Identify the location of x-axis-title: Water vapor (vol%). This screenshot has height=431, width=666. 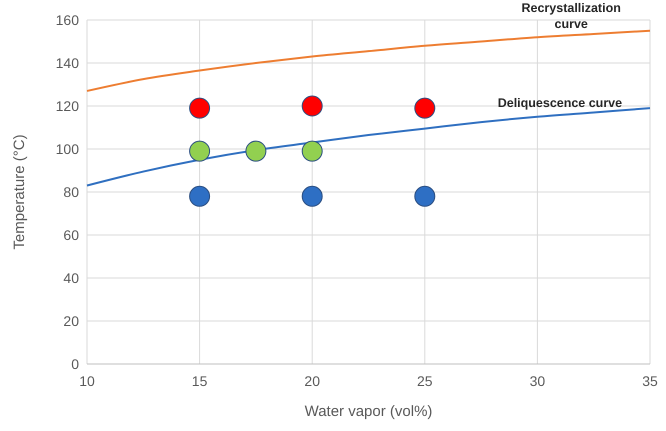
(368, 411).